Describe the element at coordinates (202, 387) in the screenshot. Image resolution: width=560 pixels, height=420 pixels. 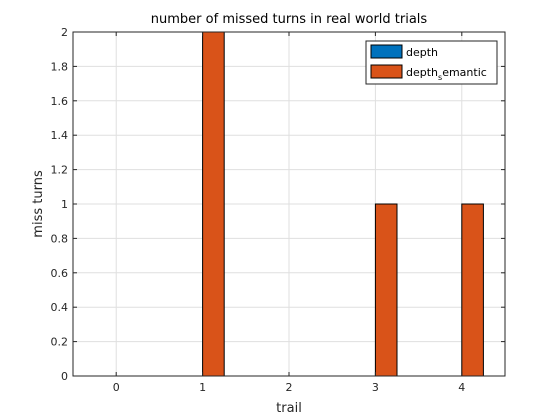
I see `x-tick-label: 1` at that location.